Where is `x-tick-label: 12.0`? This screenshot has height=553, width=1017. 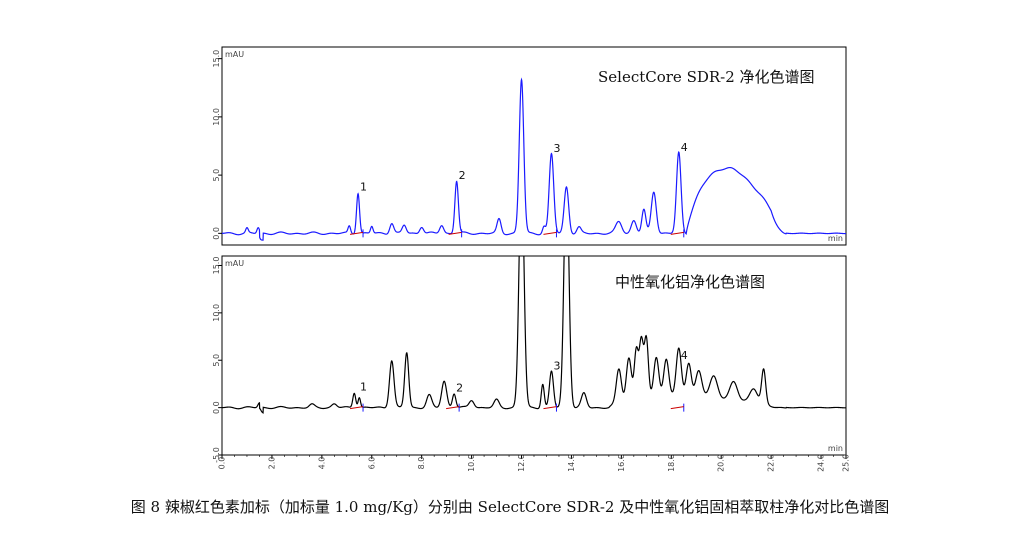 x-tick-label: 12.0 is located at coordinates (521, 463).